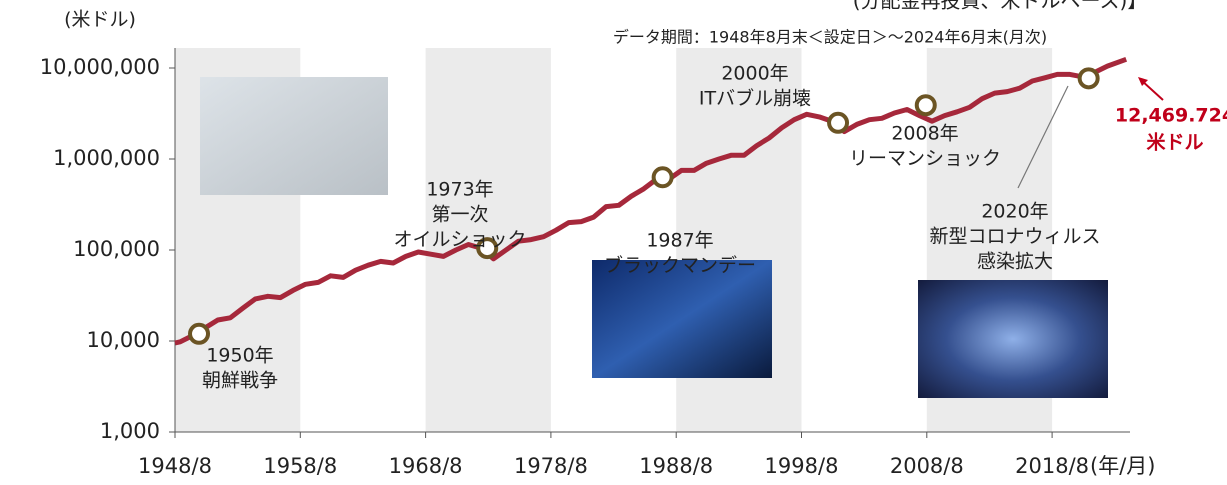 This screenshot has width=1227, height=485. What do you see at coordinates (175, 466) in the screenshot?
I see `x-tick-label: 1948/8` at bounding box center [175, 466].